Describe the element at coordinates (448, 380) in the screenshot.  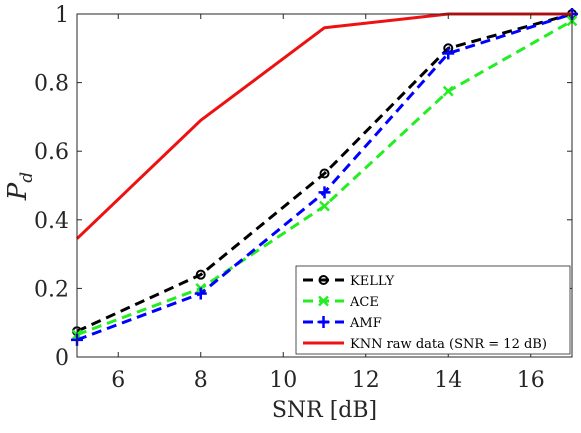
I see `x-tick-label: 14` at that location.